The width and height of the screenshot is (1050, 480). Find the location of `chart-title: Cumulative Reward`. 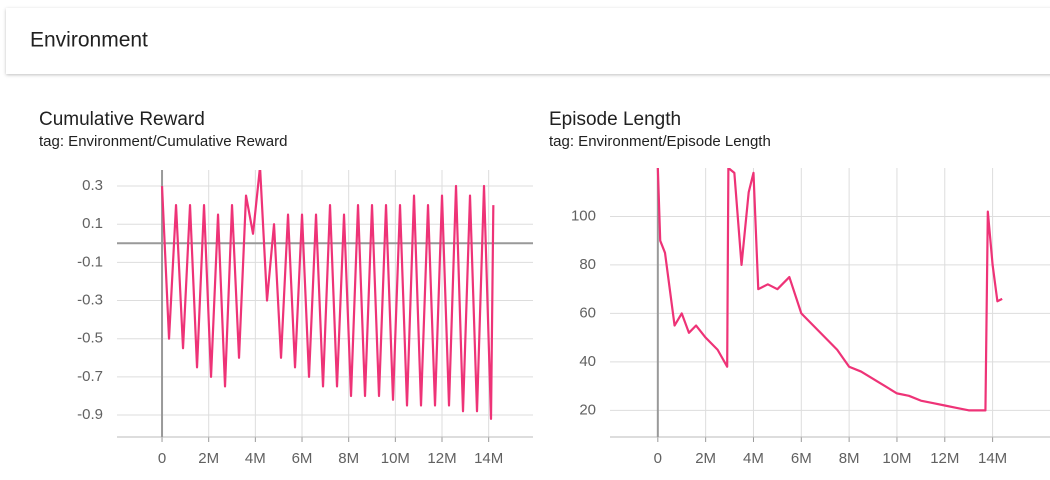

chart-title: Cumulative Reward is located at coordinates (122, 119).